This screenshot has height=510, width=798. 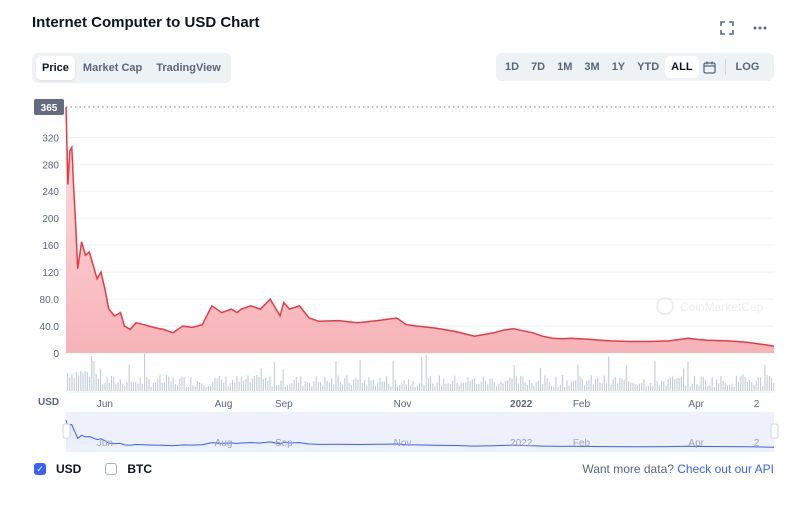 What do you see at coordinates (146, 22) in the screenshot?
I see `page-title: Internet Computer to USD Chart` at bounding box center [146, 22].